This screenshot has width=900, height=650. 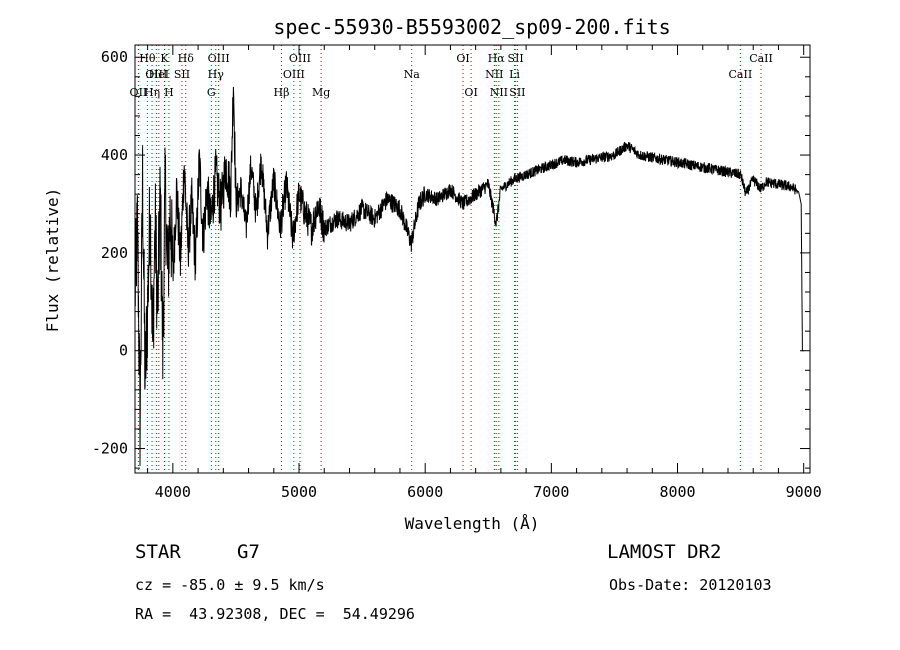 I want to click on line-marker-label: Na, so click(x=412, y=74).